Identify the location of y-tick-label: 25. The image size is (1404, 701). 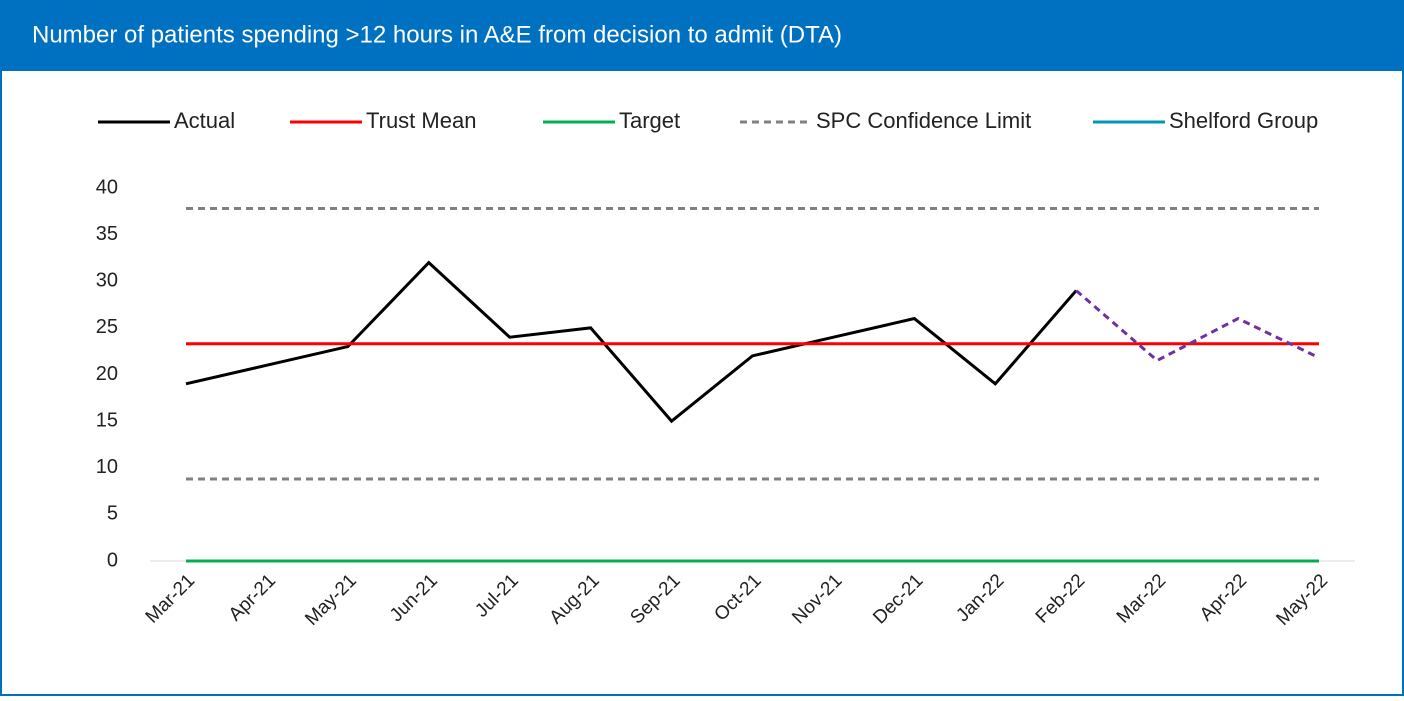
(107, 327).